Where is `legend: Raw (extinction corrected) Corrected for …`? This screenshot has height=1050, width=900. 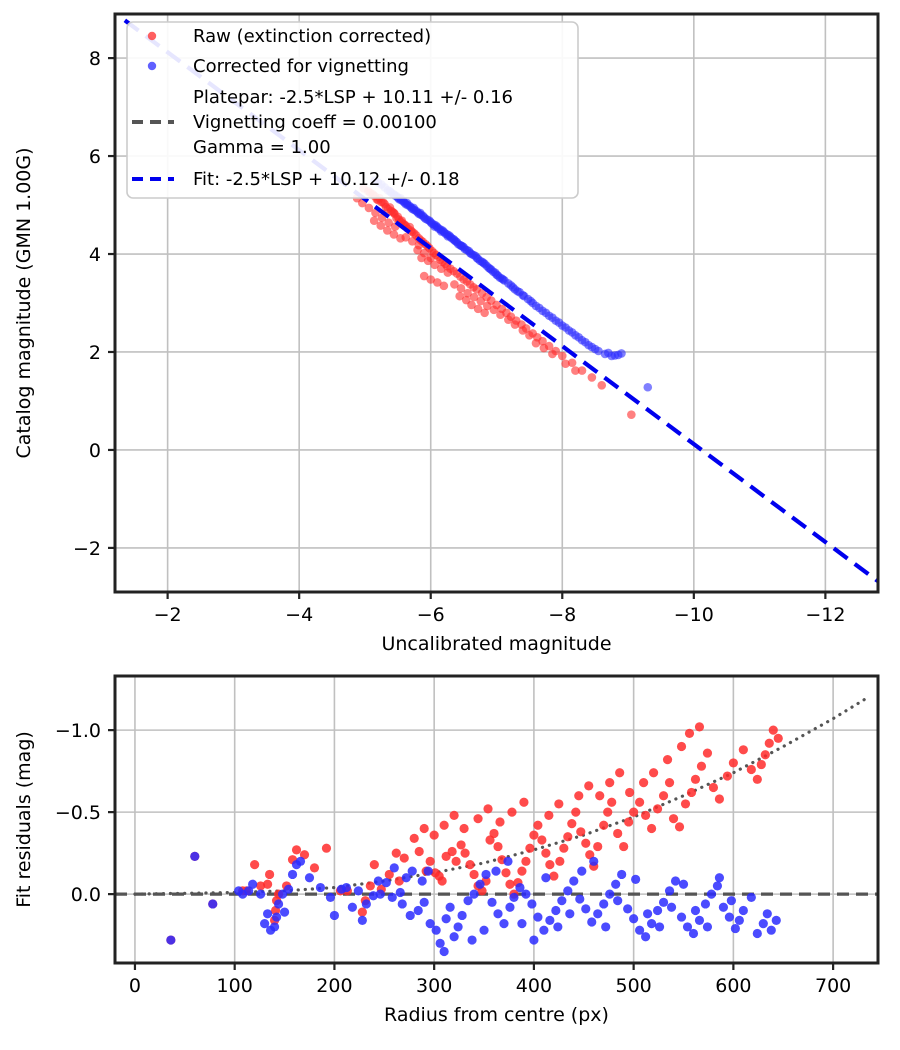
legend: Raw (extinction corrected) Corrected for … is located at coordinates (352, 110).